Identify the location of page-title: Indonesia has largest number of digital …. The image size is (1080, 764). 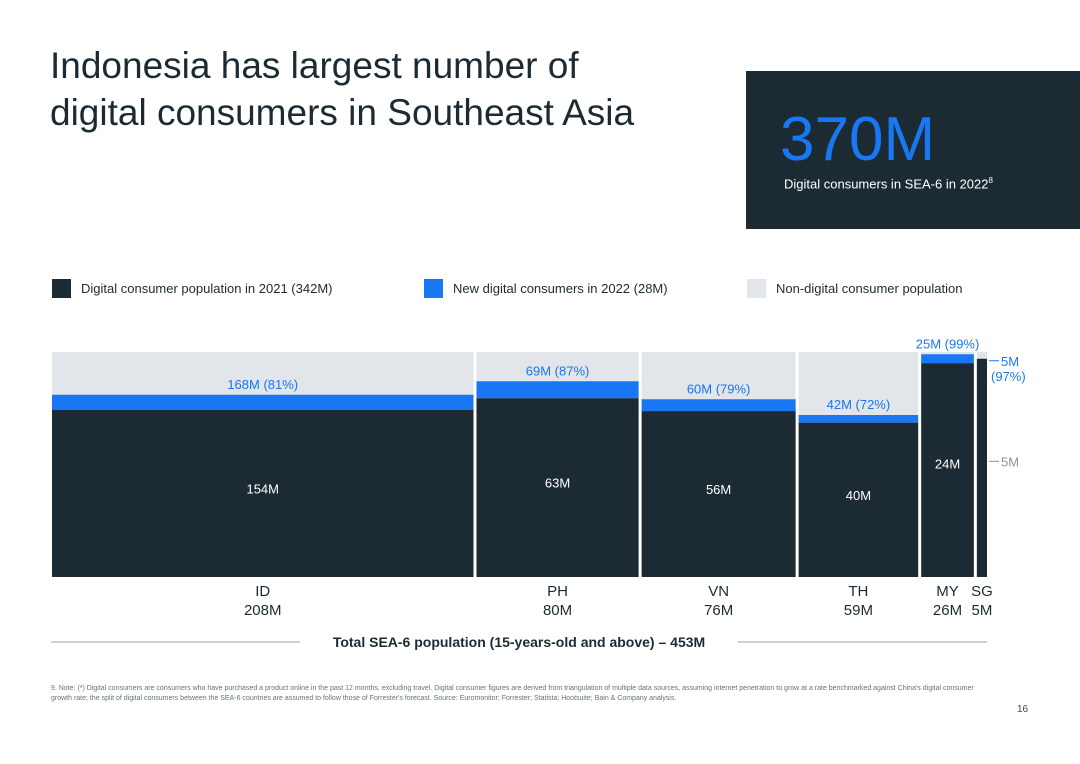
(342, 89).